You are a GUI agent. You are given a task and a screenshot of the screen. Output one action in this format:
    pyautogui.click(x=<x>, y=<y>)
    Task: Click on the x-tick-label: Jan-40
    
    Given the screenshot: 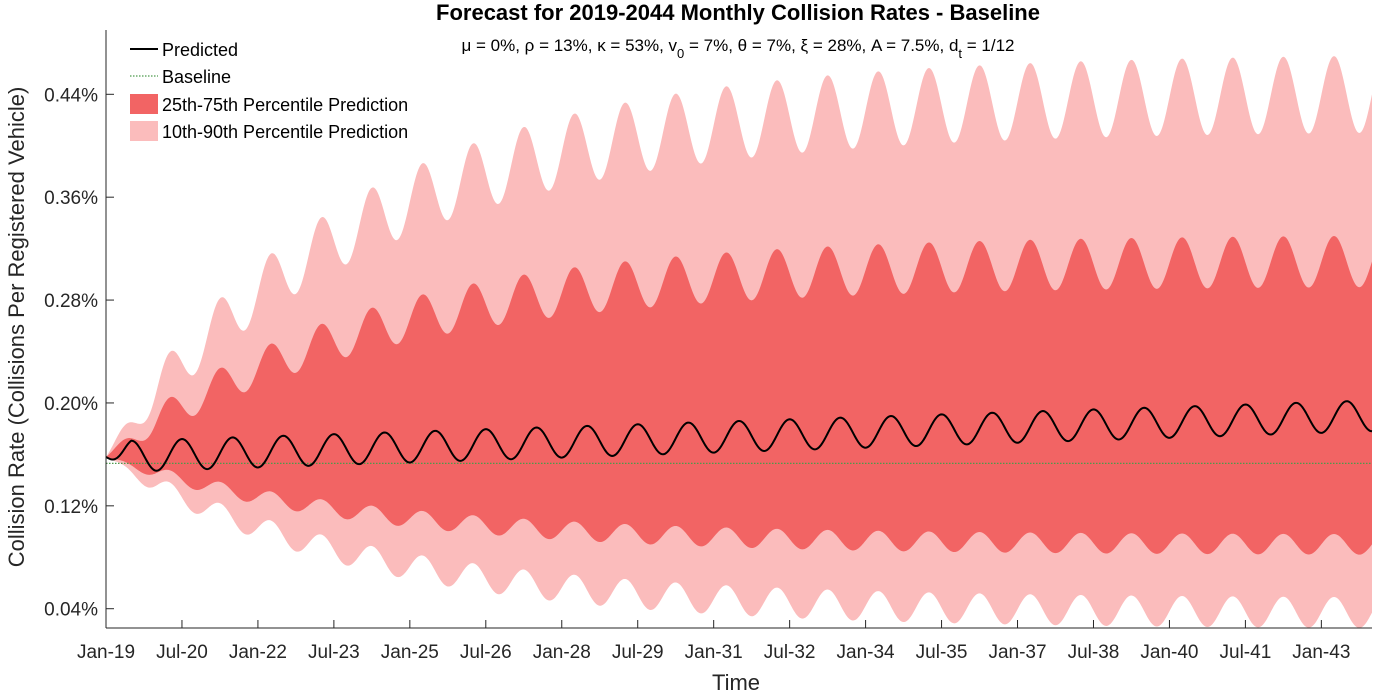 What is the action you would take?
    pyautogui.click(x=1169, y=652)
    